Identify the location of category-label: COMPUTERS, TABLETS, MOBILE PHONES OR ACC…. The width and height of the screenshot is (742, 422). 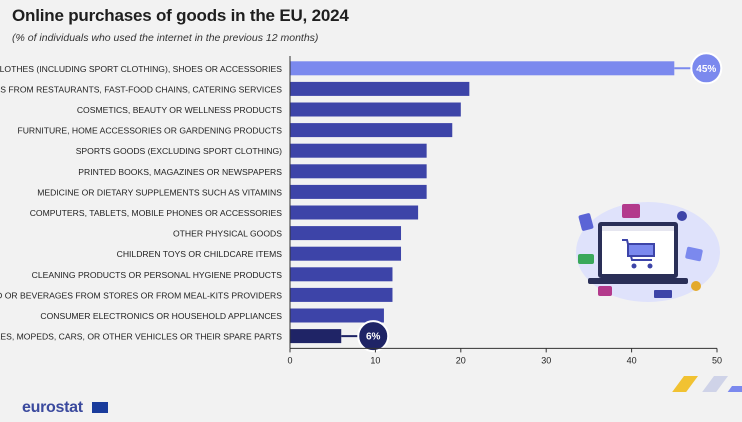
(156, 213).